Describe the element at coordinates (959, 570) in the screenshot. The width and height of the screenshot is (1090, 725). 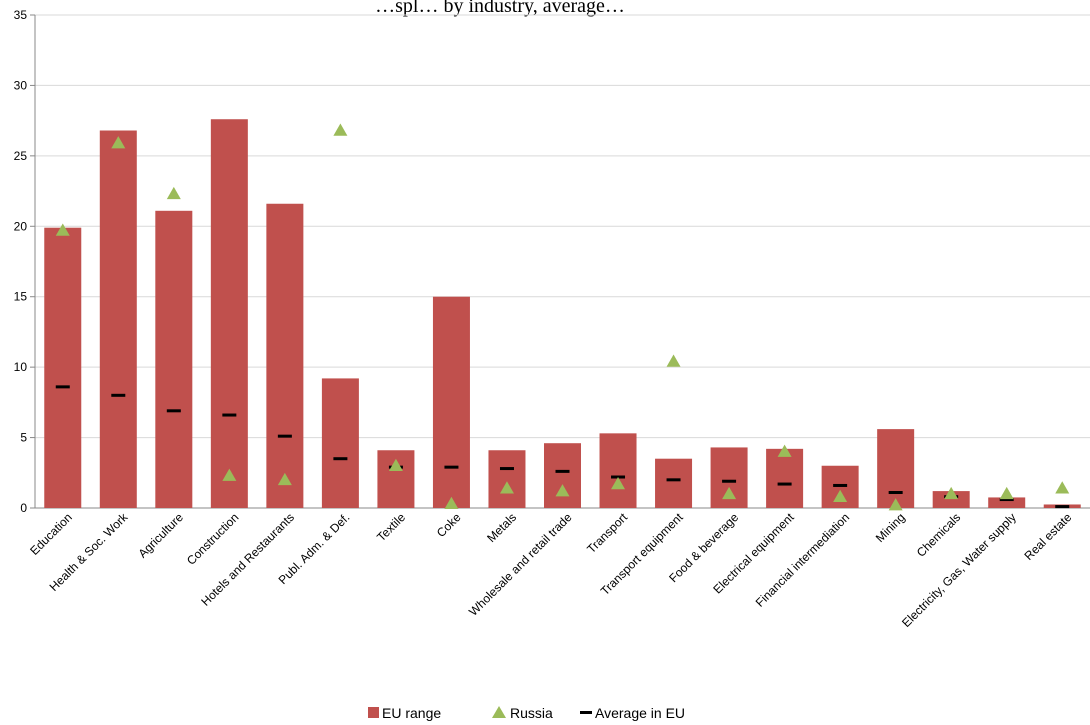
I see `x-tick-label: Electricity, Gas, Water supply` at that location.